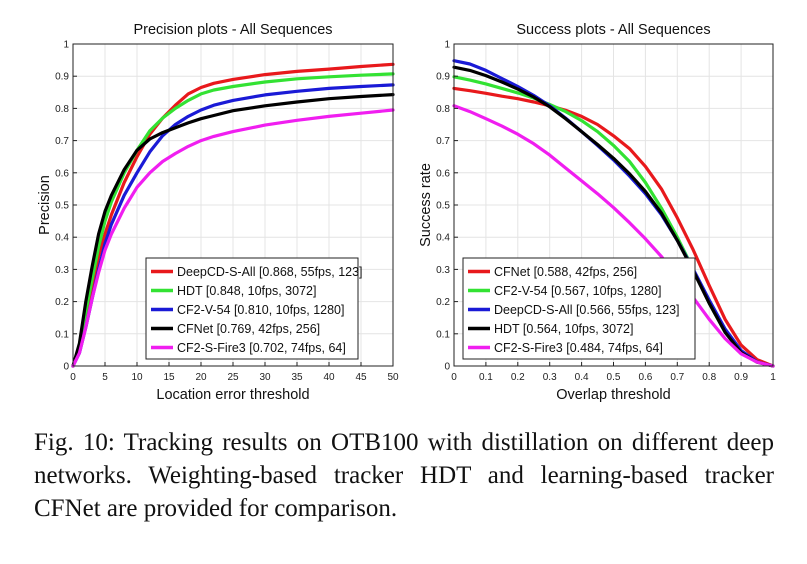  What do you see at coordinates (62, 141) in the screenshot?
I see `precision-y-tick-label-7: 0.7` at bounding box center [62, 141].